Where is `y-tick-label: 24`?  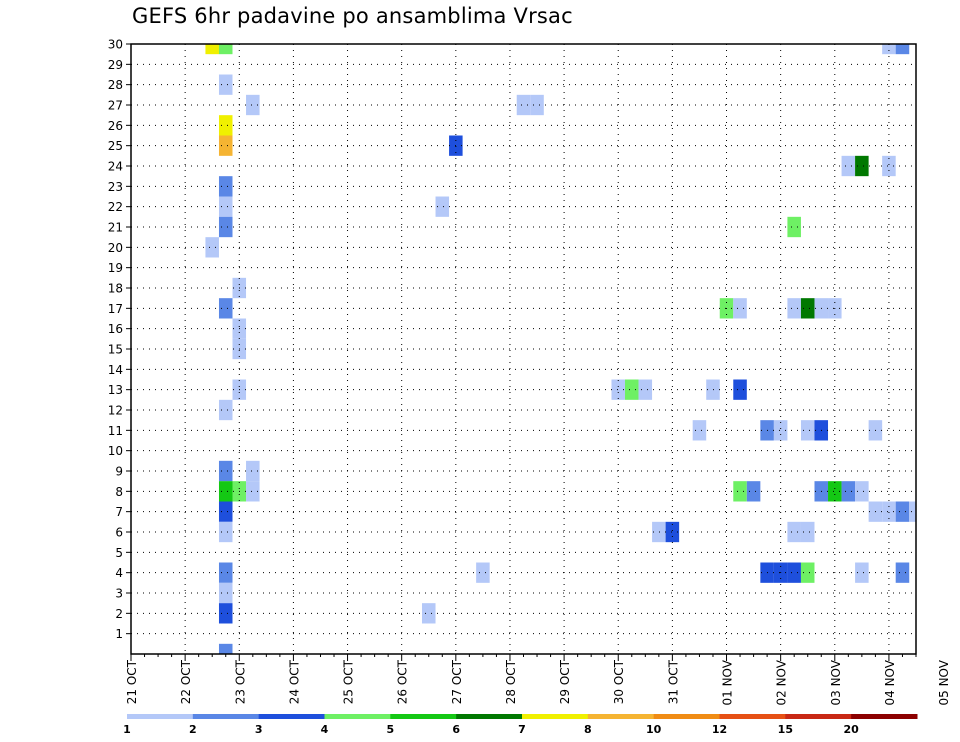
y-tick-label: 24 is located at coordinates (115, 167).